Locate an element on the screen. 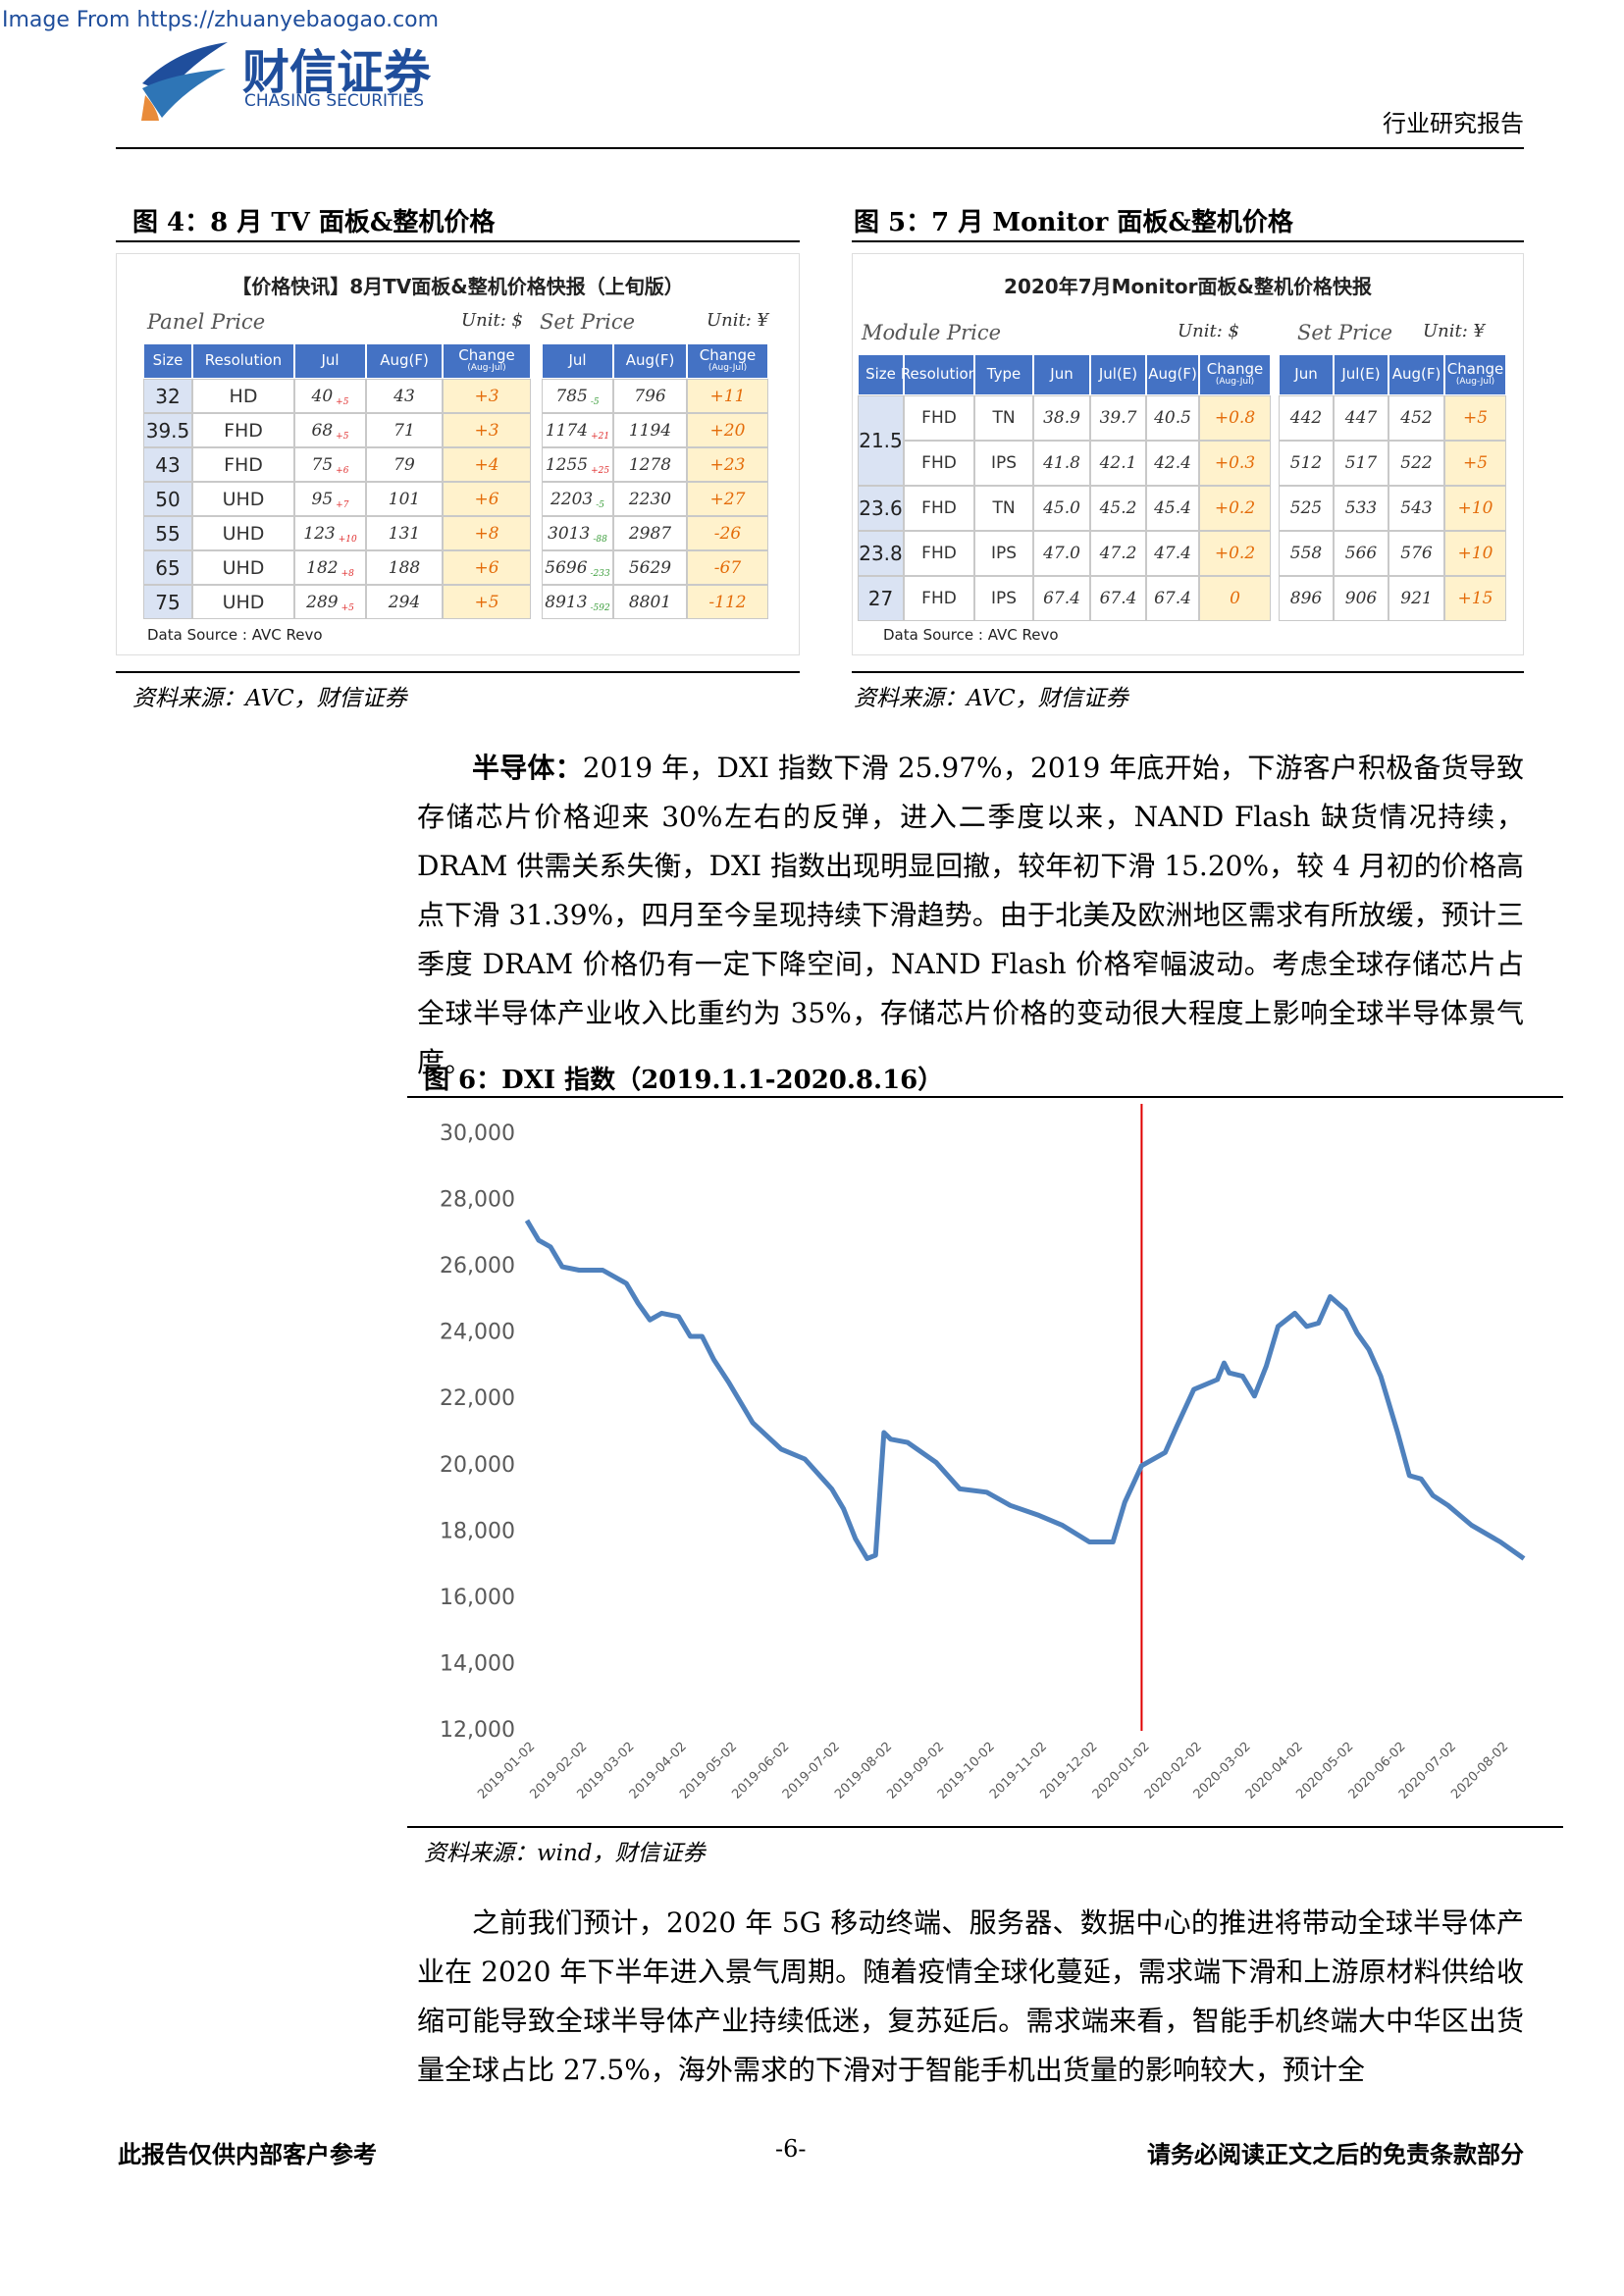  table-cell: +8 is located at coordinates (487, 533).